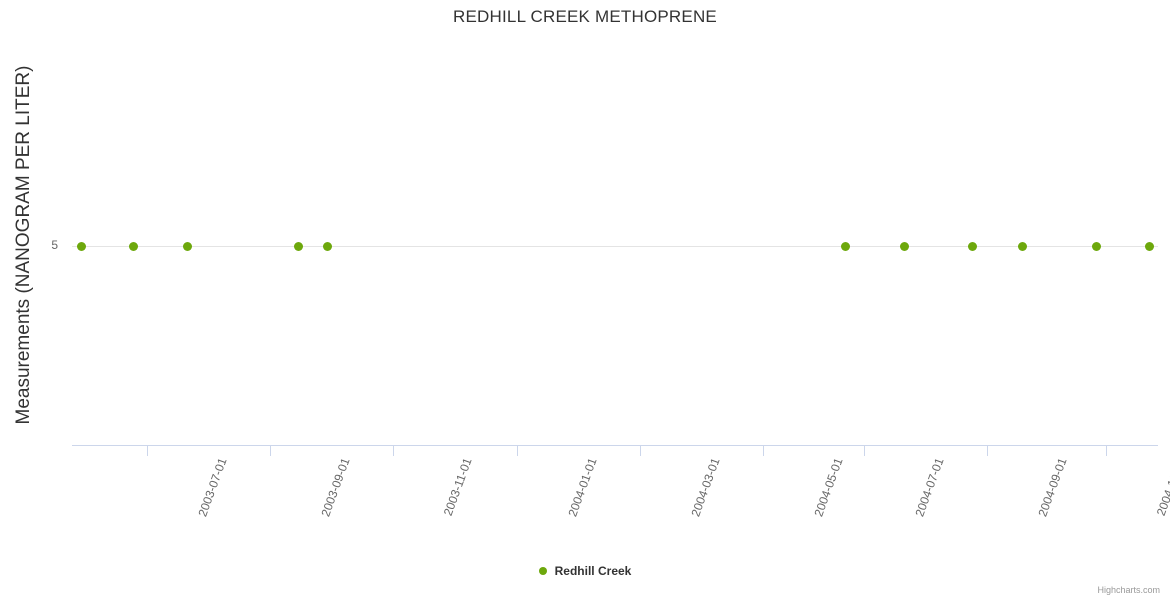 The height and width of the screenshot is (600, 1170). What do you see at coordinates (335, 487) in the screenshot?
I see `x-axis-tick-label: 2003-09-01` at bounding box center [335, 487].